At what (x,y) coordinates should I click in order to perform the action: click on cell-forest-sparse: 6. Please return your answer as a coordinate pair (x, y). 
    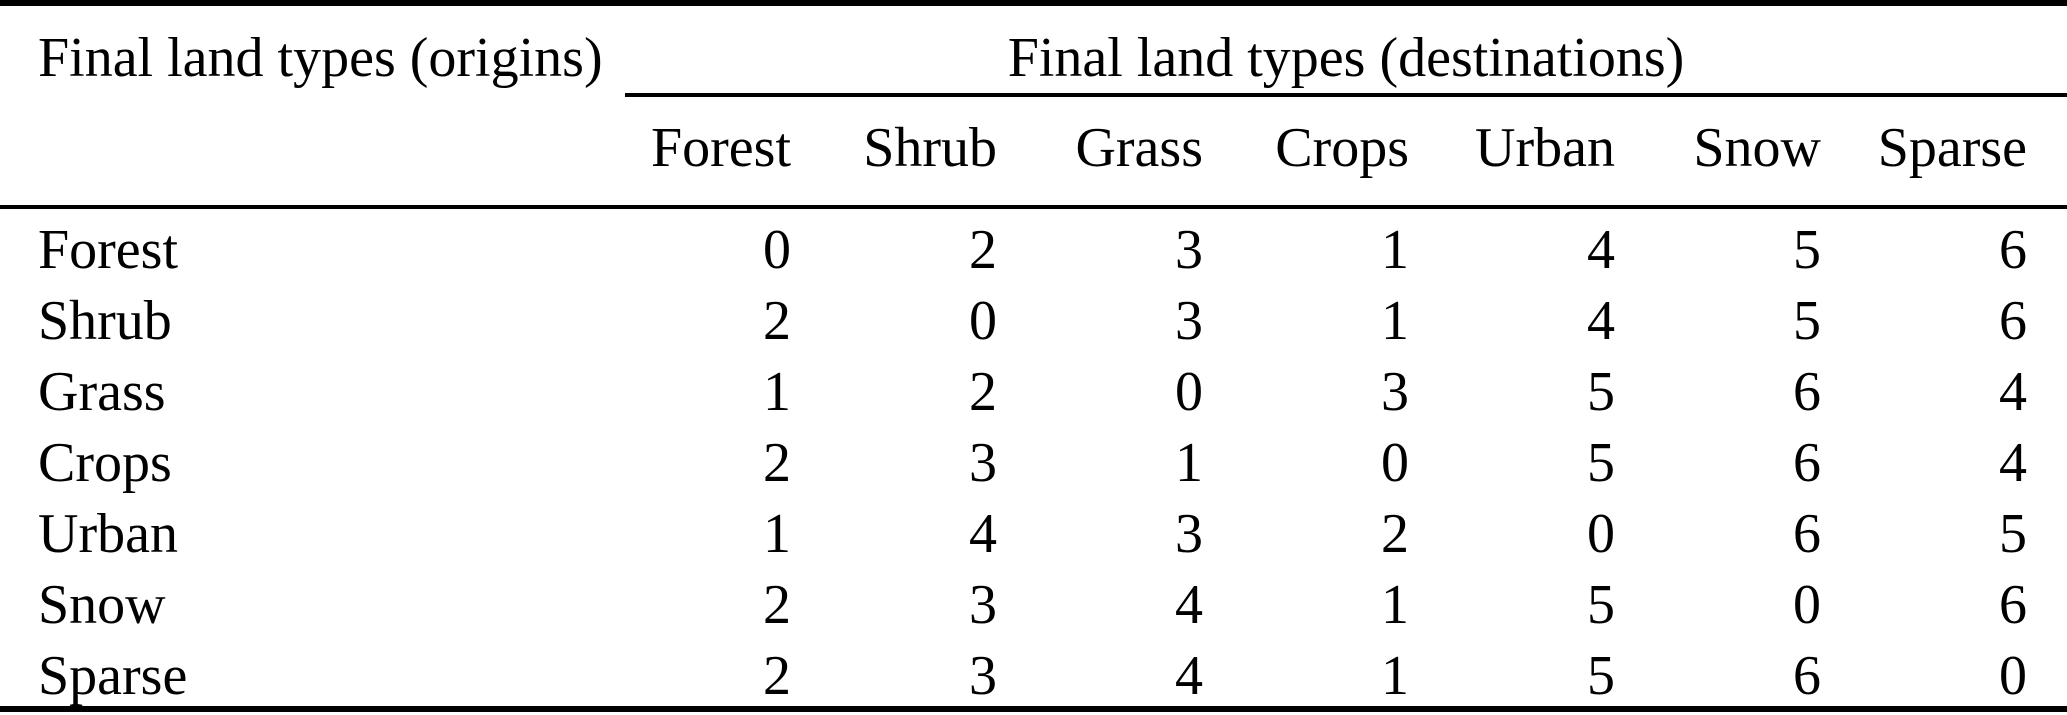
    Looking at the image, I should click on (2013, 249).